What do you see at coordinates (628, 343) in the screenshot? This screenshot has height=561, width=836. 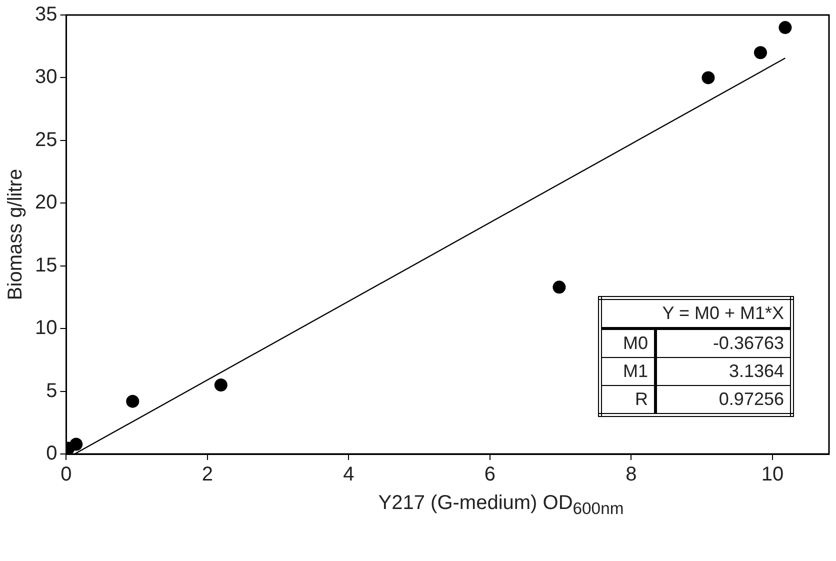 I see `annotation: M0` at bounding box center [628, 343].